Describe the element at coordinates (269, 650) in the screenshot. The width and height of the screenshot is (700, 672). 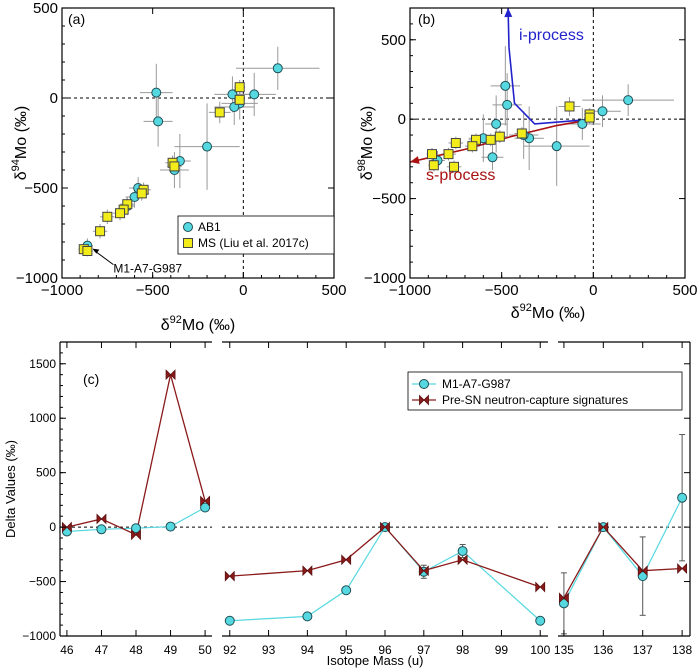
I see `x-tick-label-c: 93` at that location.